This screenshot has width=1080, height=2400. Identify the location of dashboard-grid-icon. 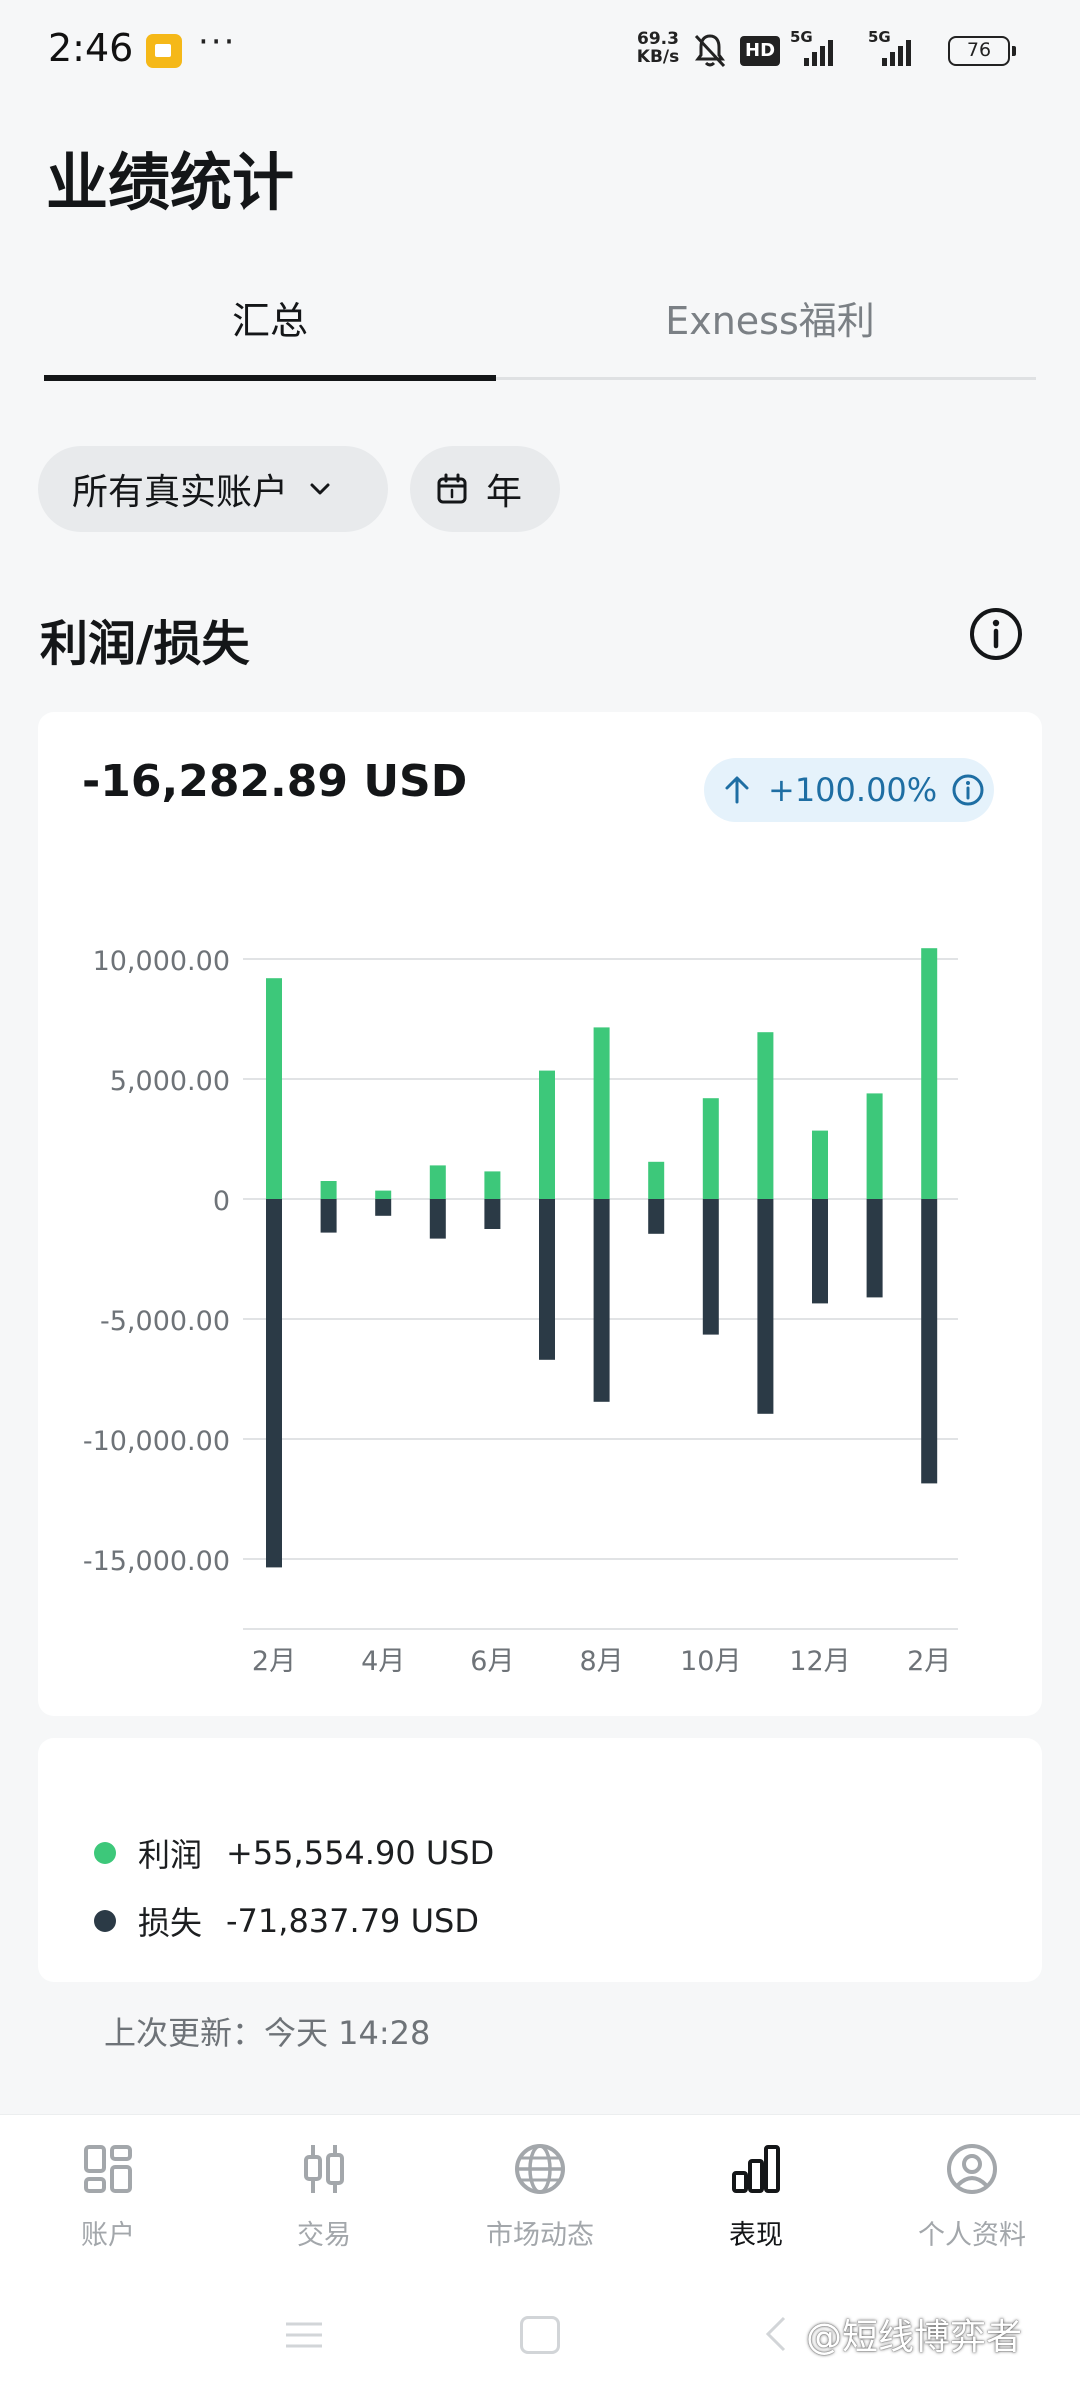
(108, 2169).